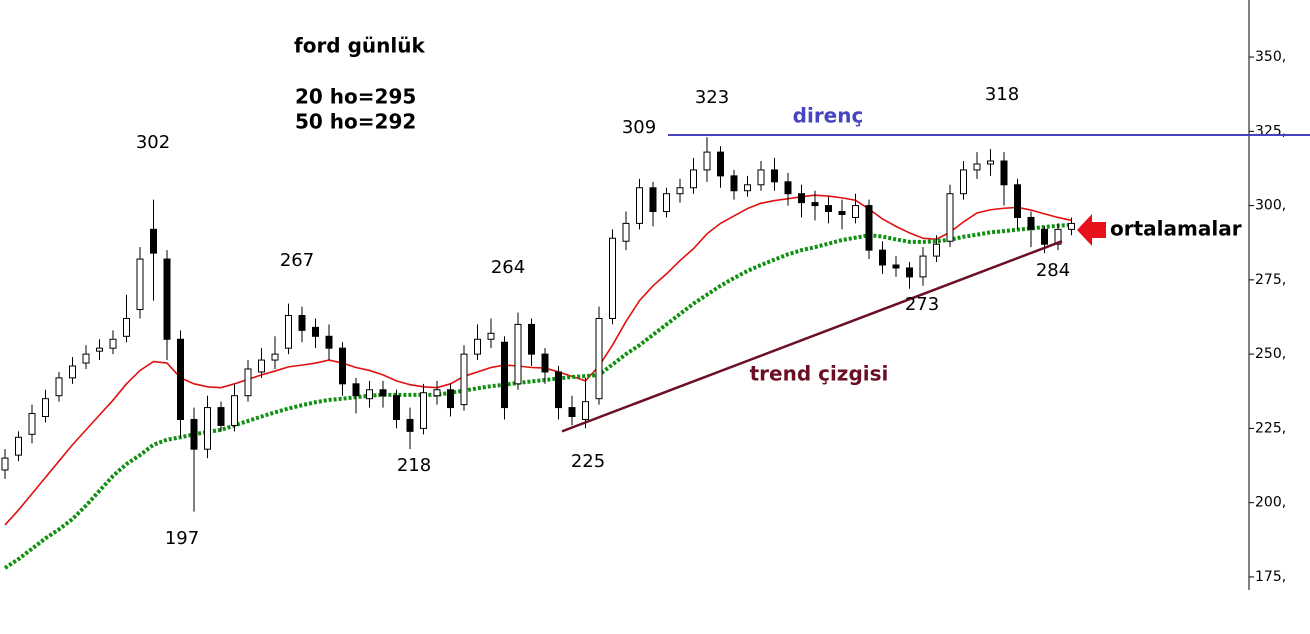 The image size is (1310, 634). What do you see at coordinates (828, 116) in the screenshot?
I see `resistance-label: direnç` at bounding box center [828, 116].